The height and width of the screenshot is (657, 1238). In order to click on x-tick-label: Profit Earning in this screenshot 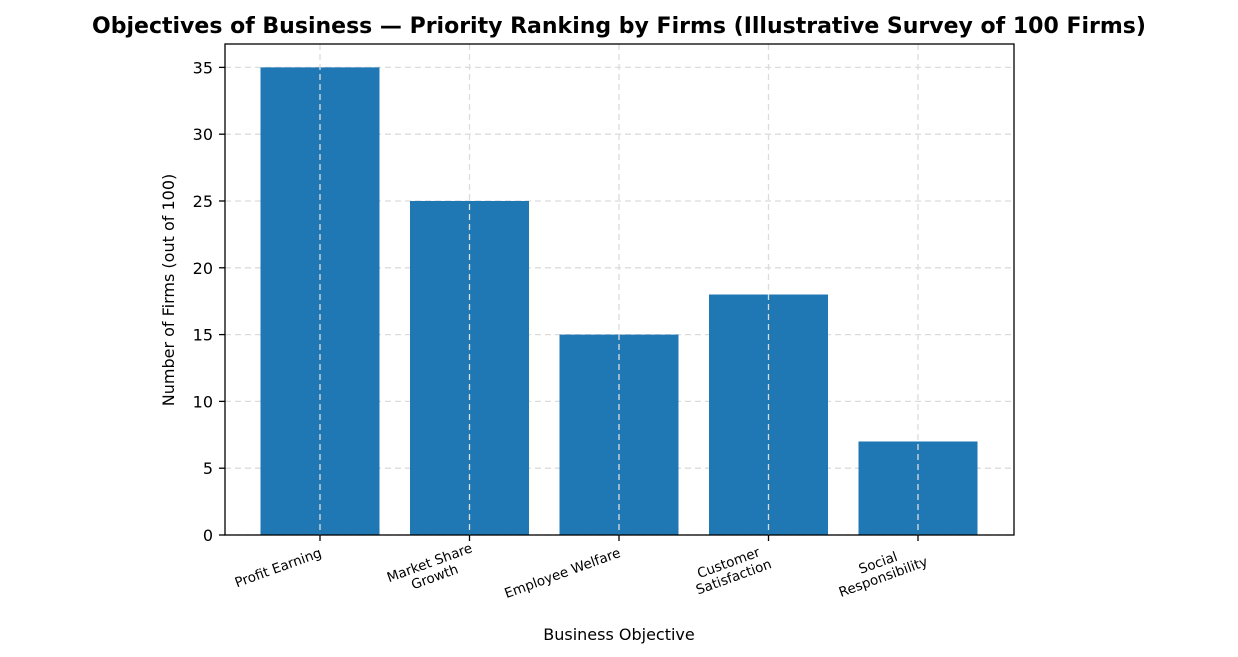, I will do `click(278, 568)`.